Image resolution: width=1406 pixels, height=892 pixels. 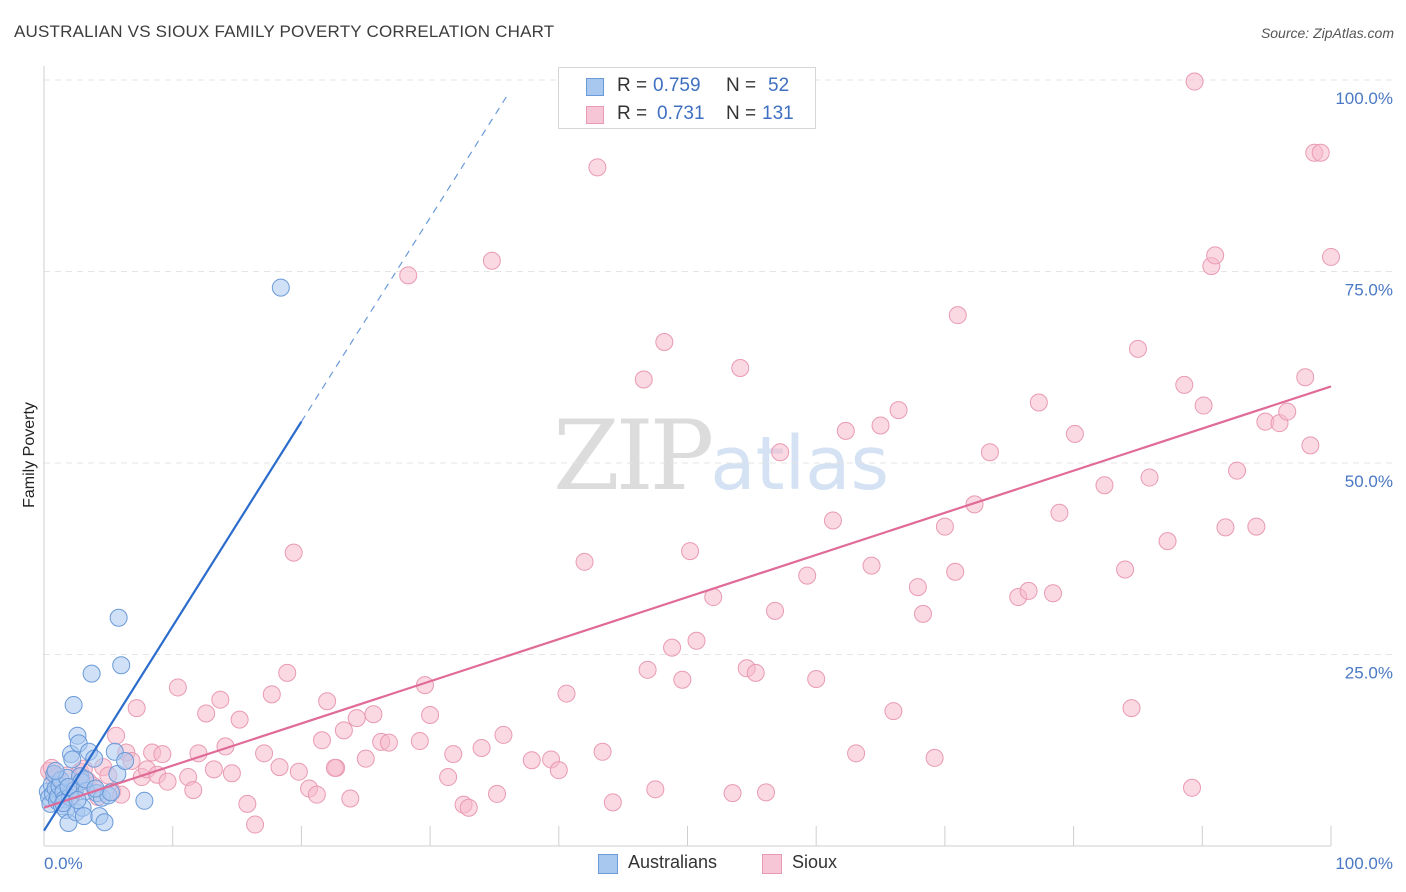 What do you see at coordinates (778, 113) in the screenshot?
I see `stats-n-value: 131` at bounding box center [778, 113].